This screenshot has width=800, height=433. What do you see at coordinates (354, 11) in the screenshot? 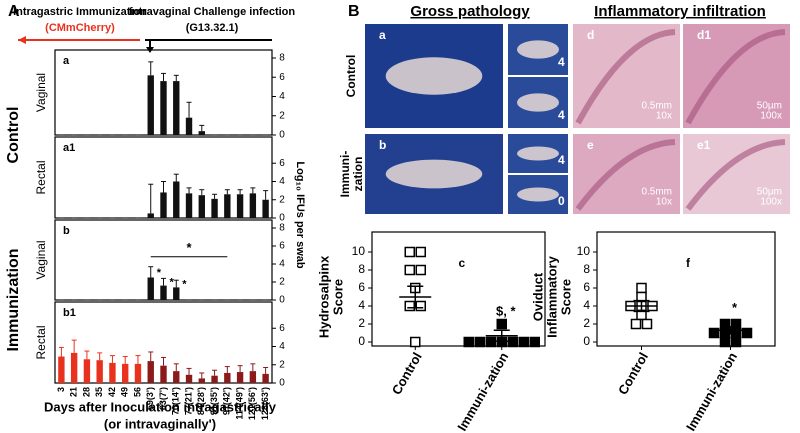
I see `panel-label: B` at bounding box center [354, 11].